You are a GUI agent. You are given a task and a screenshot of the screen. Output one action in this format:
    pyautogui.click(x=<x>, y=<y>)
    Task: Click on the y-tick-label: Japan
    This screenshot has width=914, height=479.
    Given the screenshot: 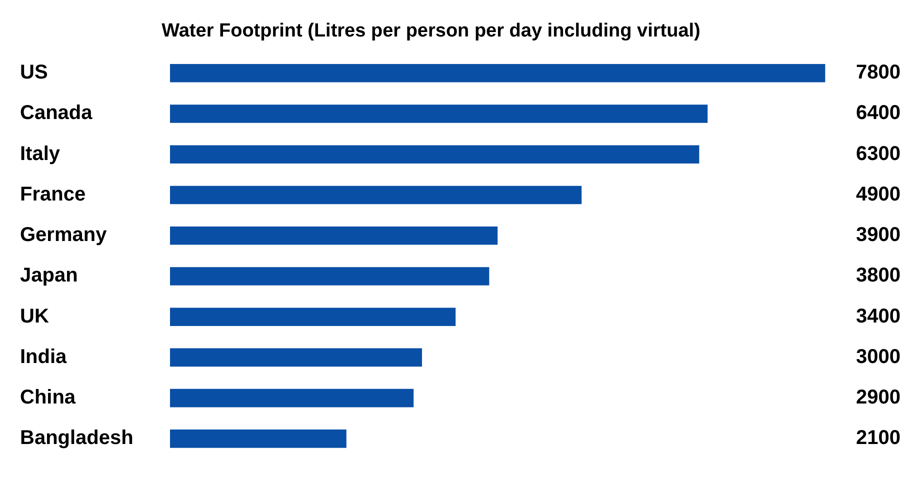 What is the action you would take?
    pyautogui.click(x=49, y=275)
    